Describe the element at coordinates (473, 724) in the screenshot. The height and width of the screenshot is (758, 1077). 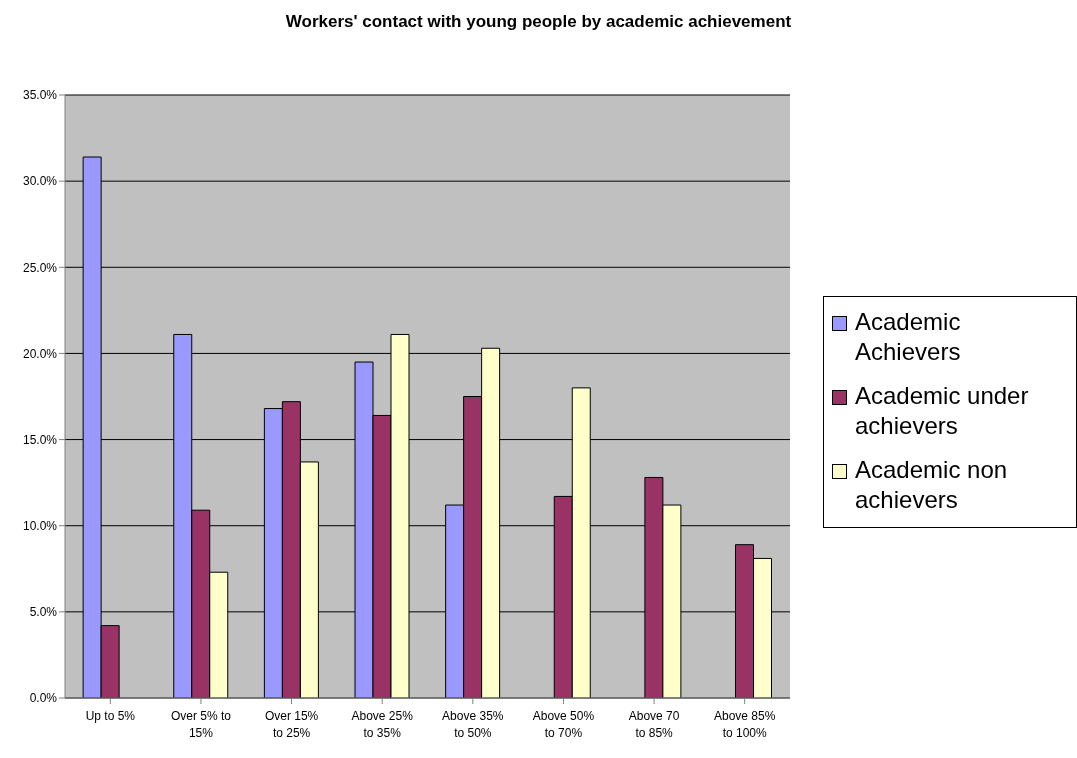
I see `x-tick-label: Above 35% to 50%` at that location.